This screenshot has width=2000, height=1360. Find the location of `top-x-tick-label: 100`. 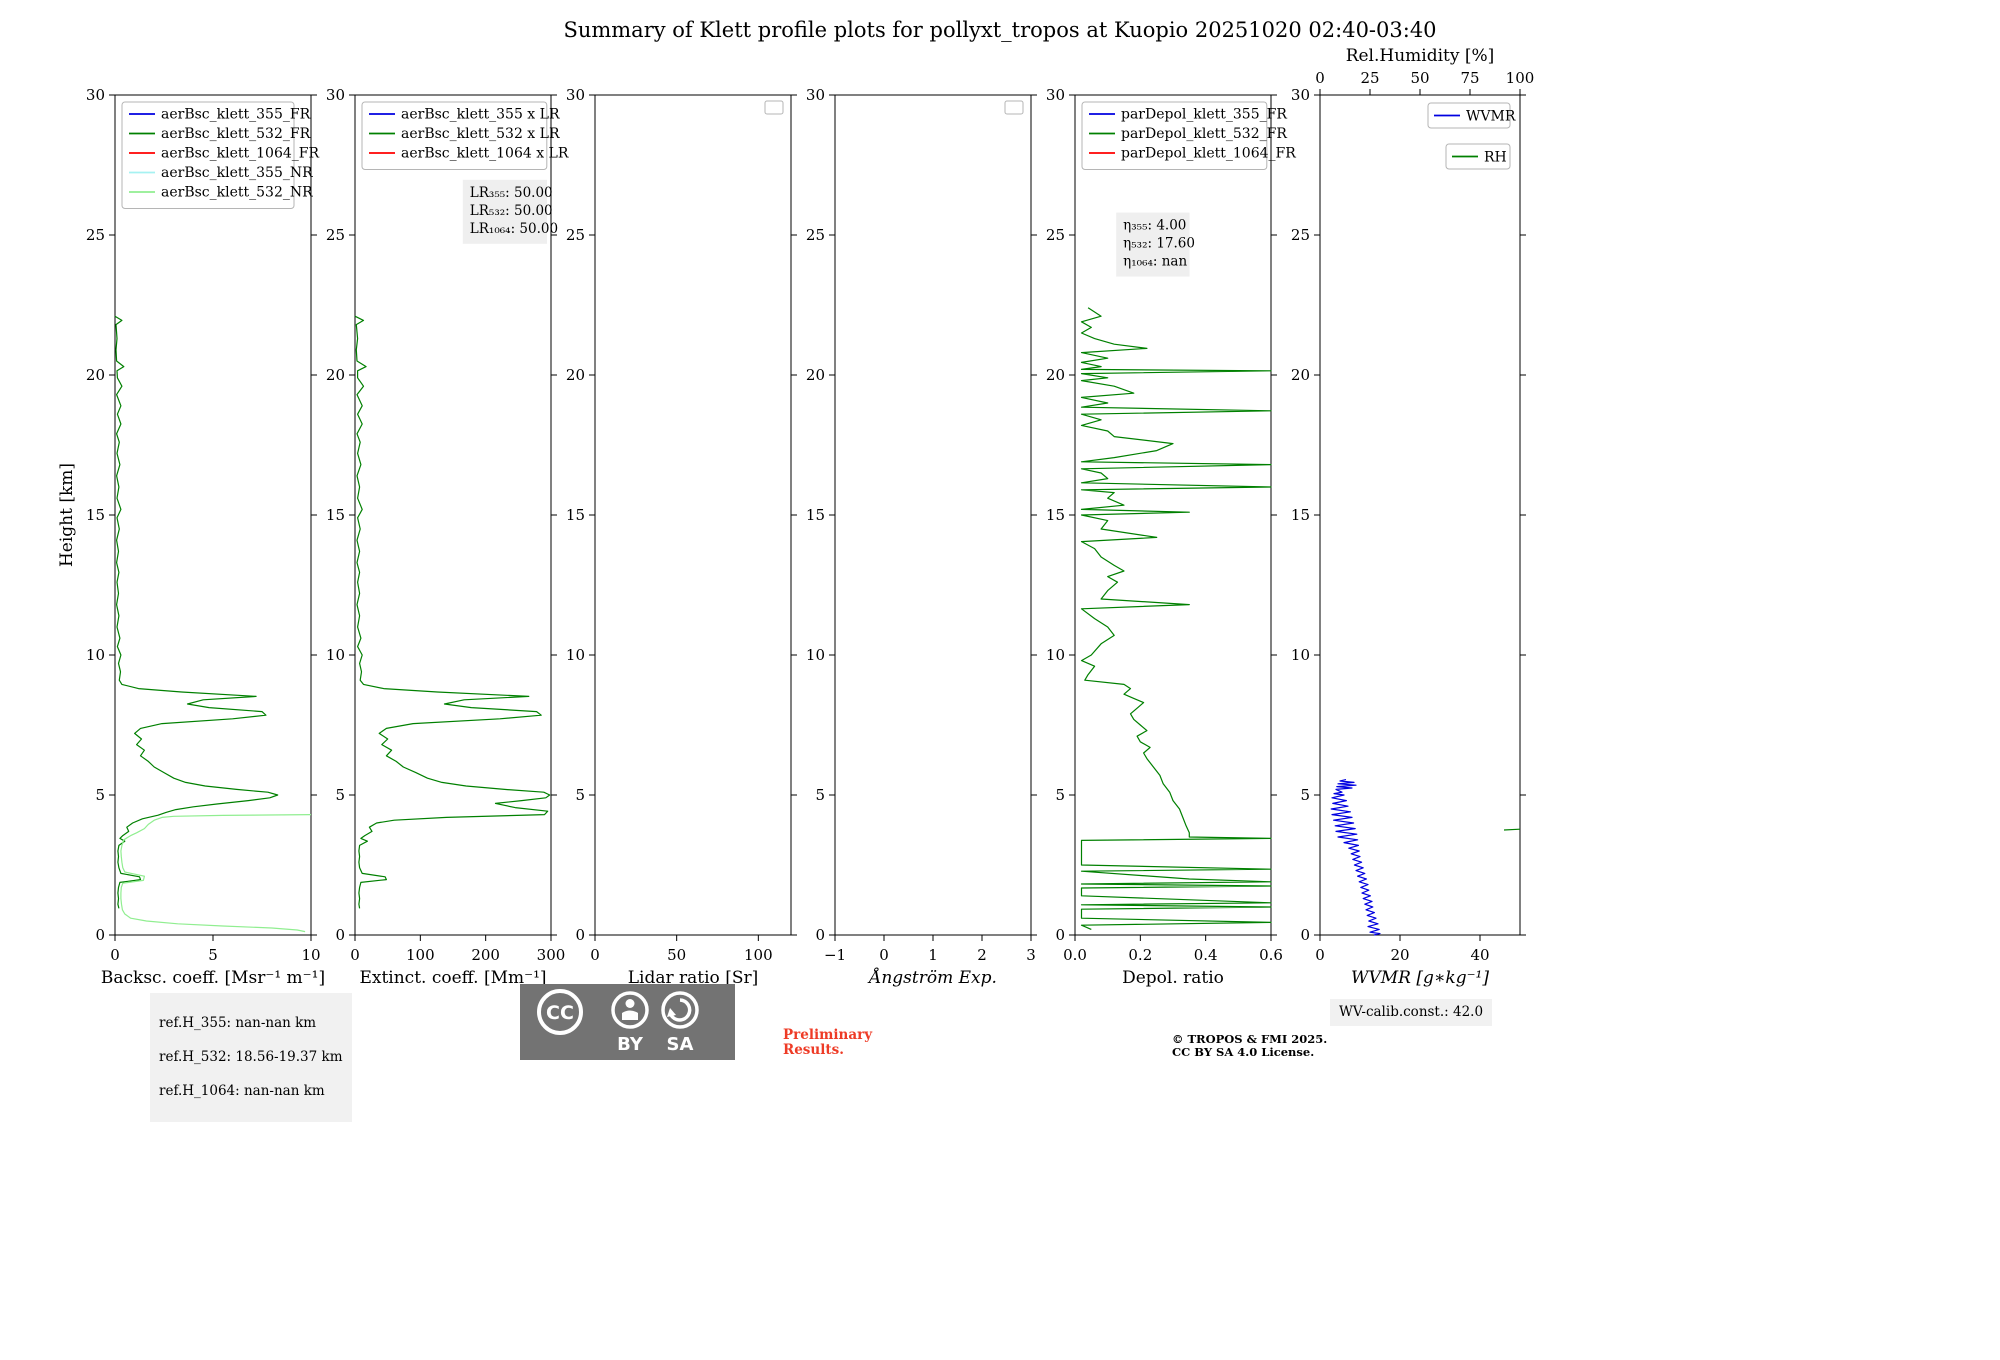

top-x-tick-label: 100 is located at coordinates (1520, 78).